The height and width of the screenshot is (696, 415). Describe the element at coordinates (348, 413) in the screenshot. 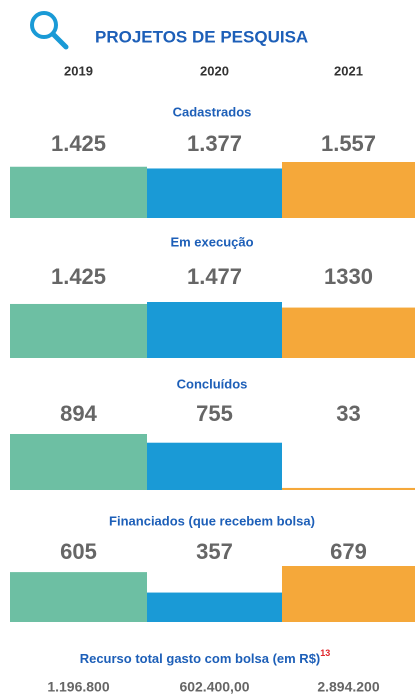

I see `value-label: 33` at that location.